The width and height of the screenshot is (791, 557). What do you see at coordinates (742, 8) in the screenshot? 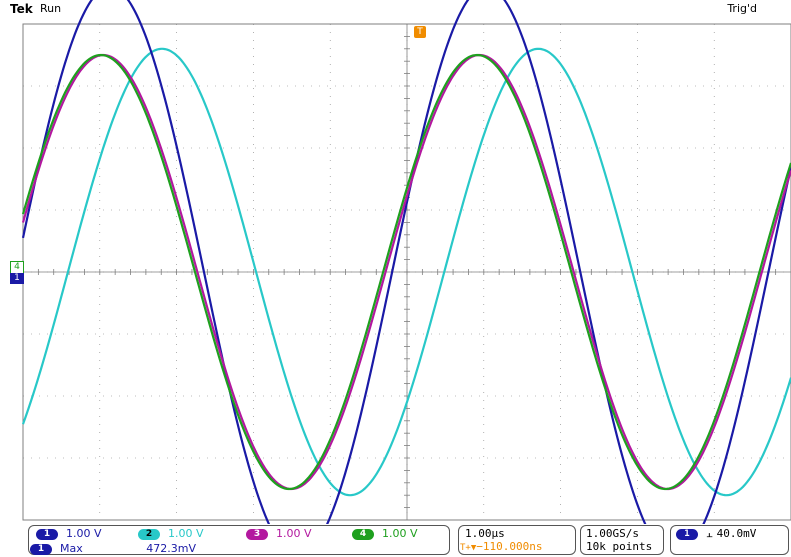
I see `trigger-status: Trig'd` at bounding box center [742, 8].